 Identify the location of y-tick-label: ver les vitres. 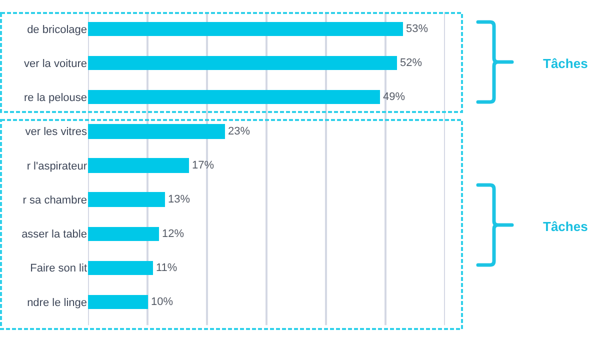
(56, 132).